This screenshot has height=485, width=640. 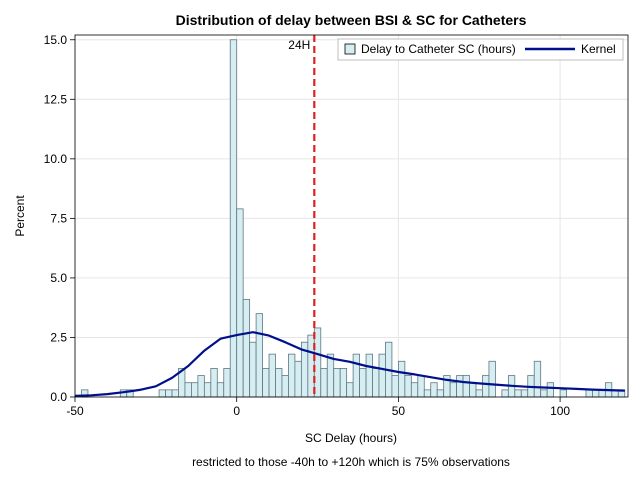 What do you see at coordinates (302, 216) in the screenshot?
I see `reference-line-group: 24H` at bounding box center [302, 216].